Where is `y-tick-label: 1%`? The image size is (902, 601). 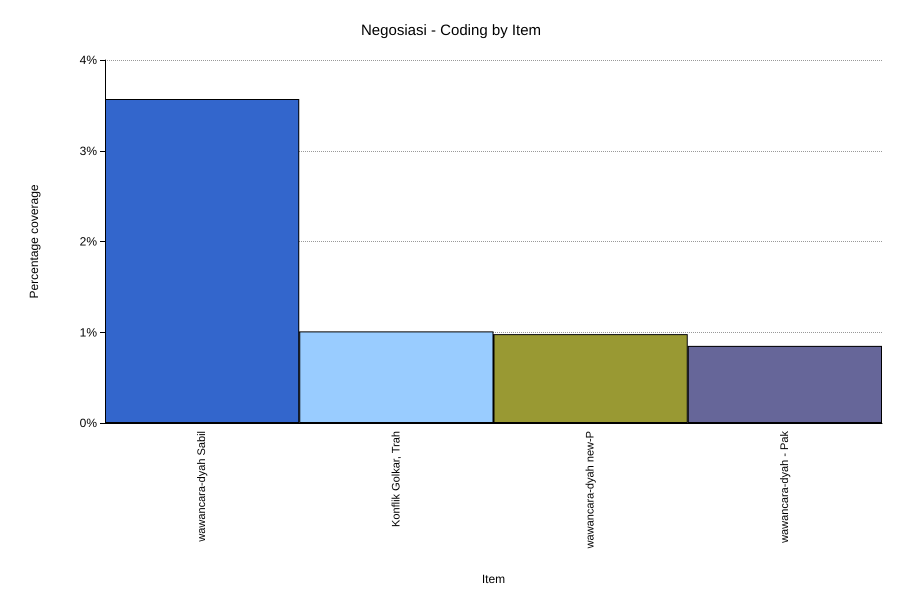
y-tick-label: 1% is located at coordinates (89, 332).